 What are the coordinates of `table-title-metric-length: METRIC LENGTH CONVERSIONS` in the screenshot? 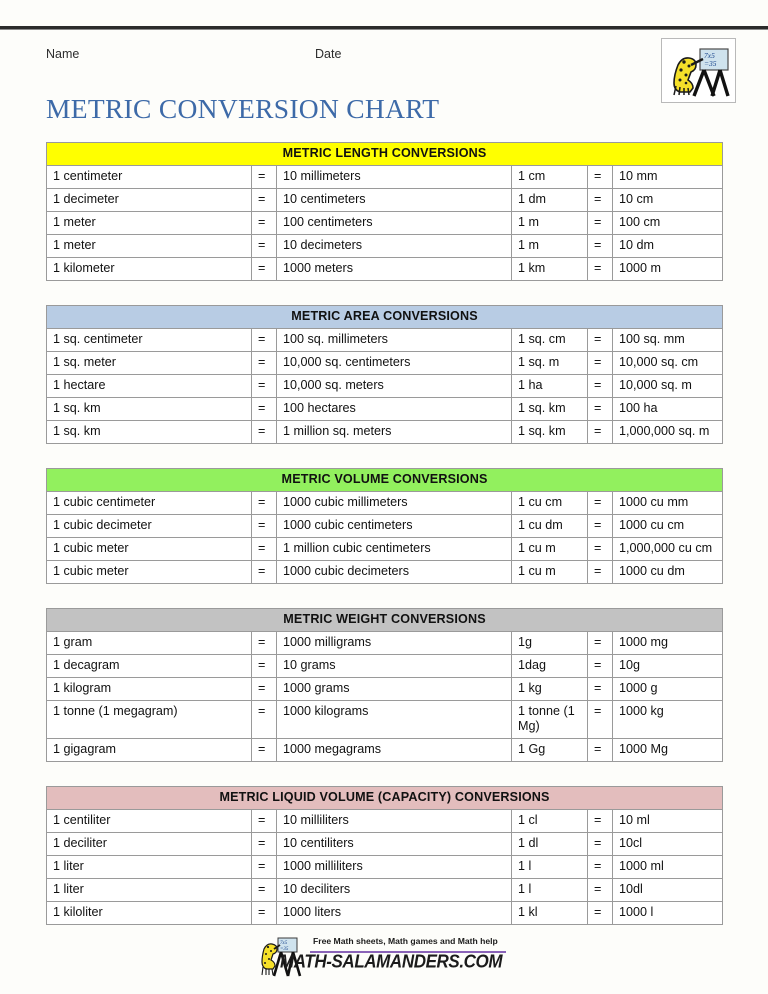 It's located at (384, 154).